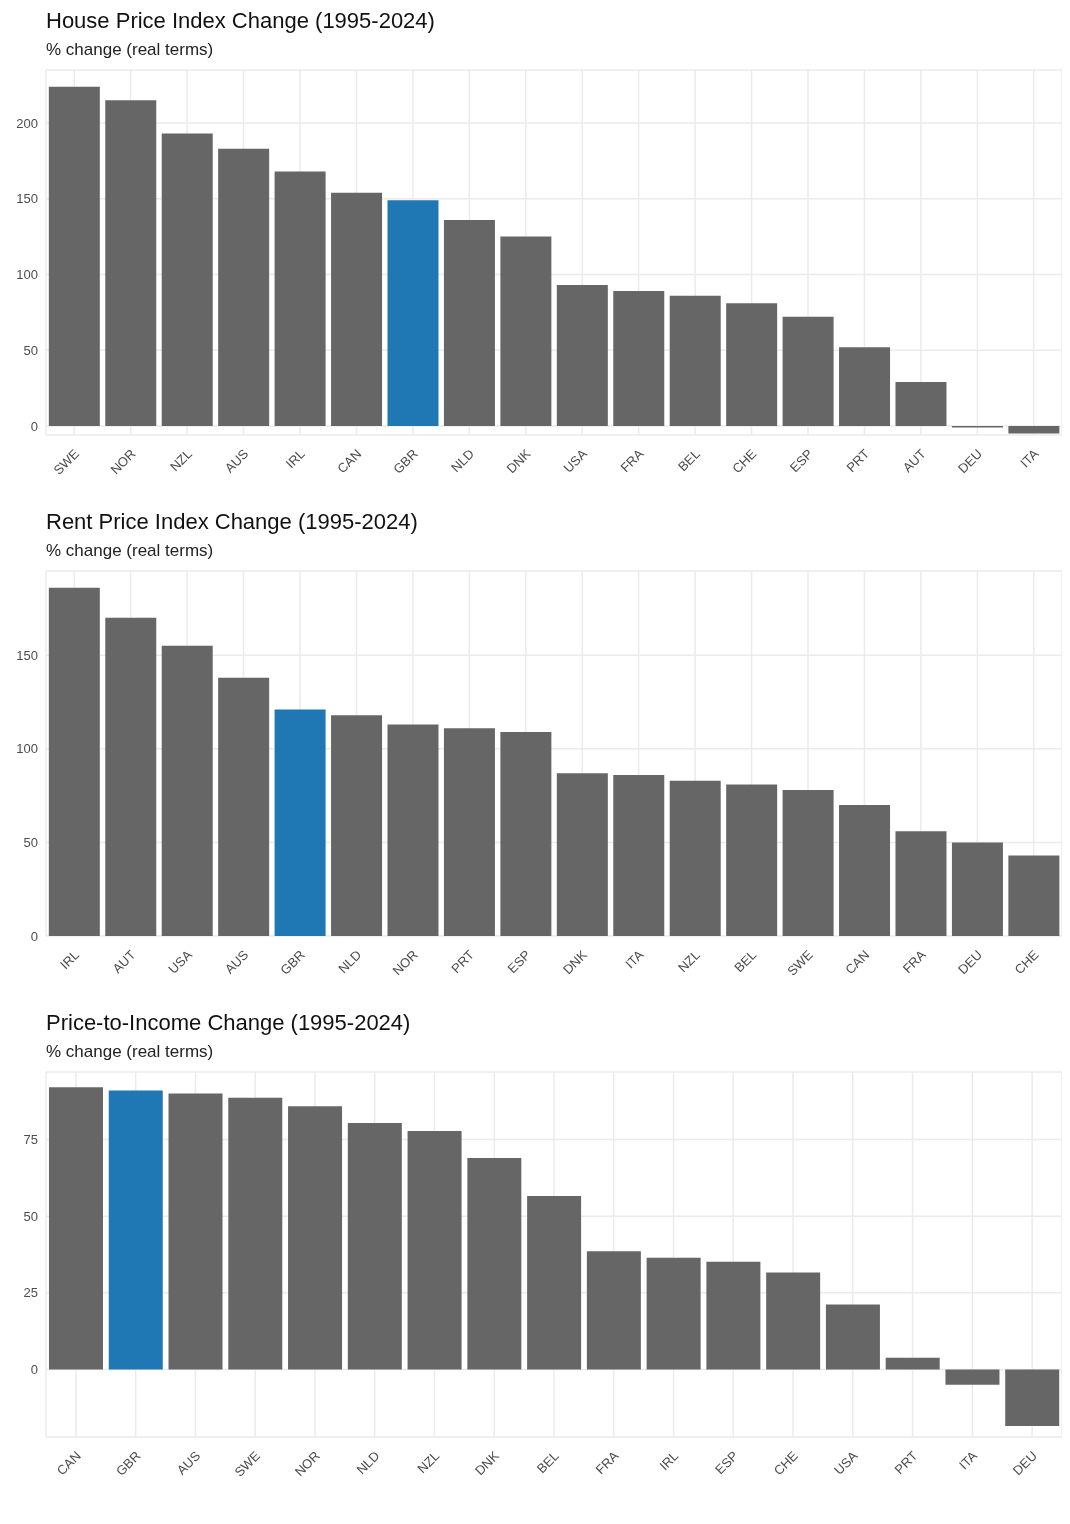 The width and height of the screenshot is (1070, 1524). What do you see at coordinates (30, 1293) in the screenshot?
I see `y-tick-label: 25` at bounding box center [30, 1293].